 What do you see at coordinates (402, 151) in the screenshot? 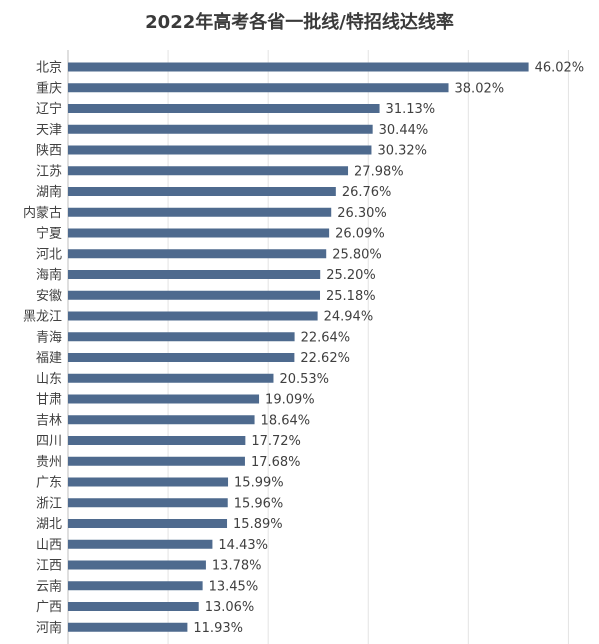
I see `value-label: 30.32%` at bounding box center [402, 151].